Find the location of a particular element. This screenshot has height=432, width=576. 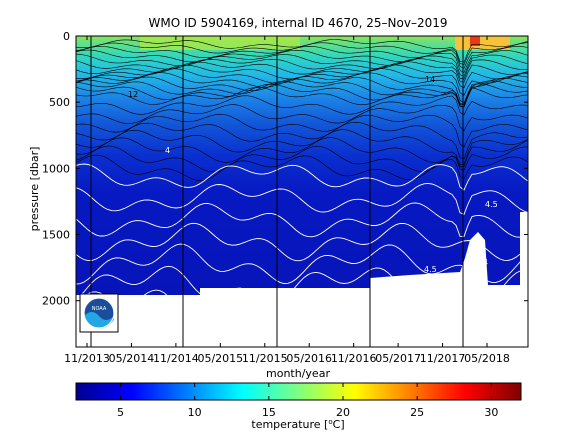

y-tick-label-1000: 1000 is located at coordinates (56, 168).